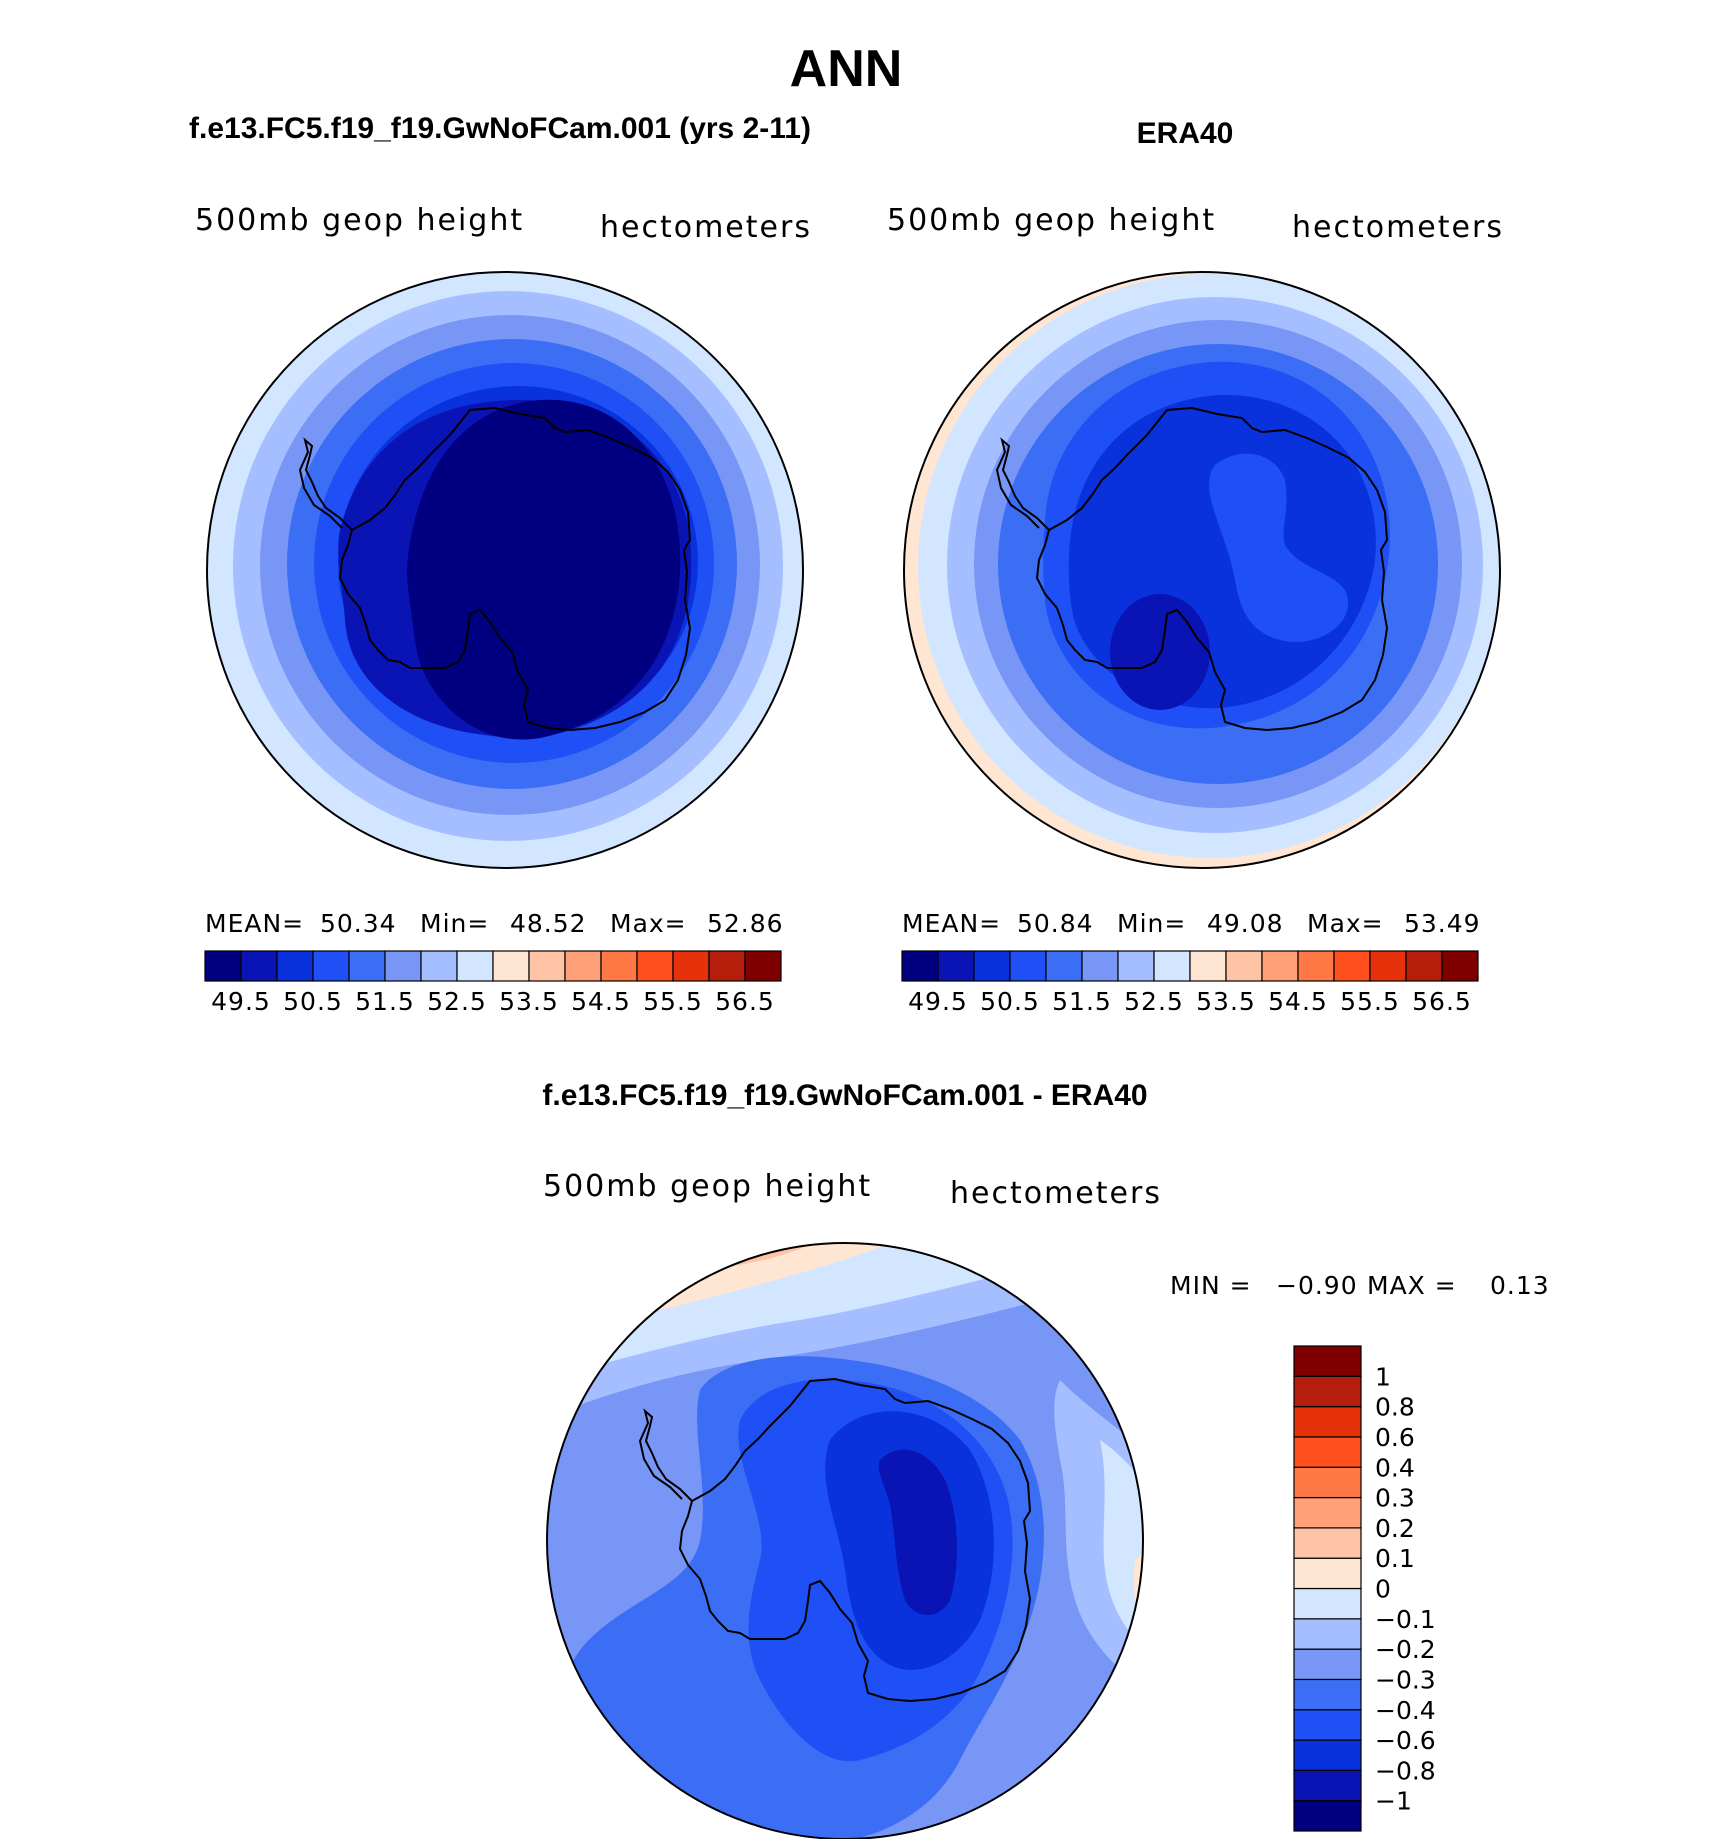 The width and height of the screenshot is (1710, 1839). What do you see at coordinates (385, 1001) in the screenshot?
I see `colorbar-tick-label: 51.5` at bounding box center [385, 1001].